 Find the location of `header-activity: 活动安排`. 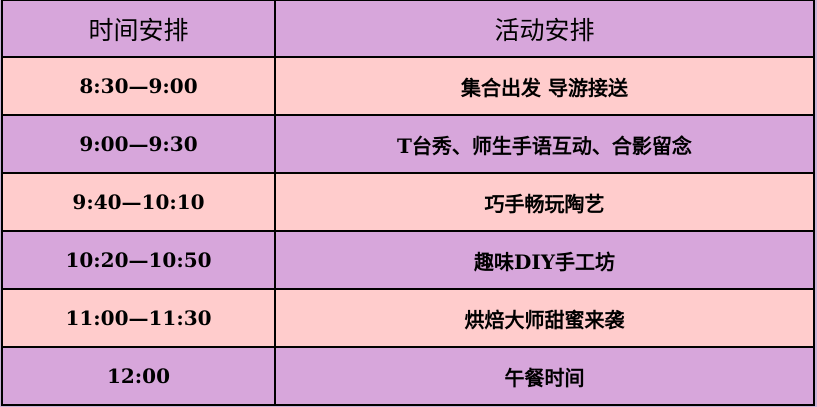

header-activity: 活动安排 is located at coordinates (544, 29).